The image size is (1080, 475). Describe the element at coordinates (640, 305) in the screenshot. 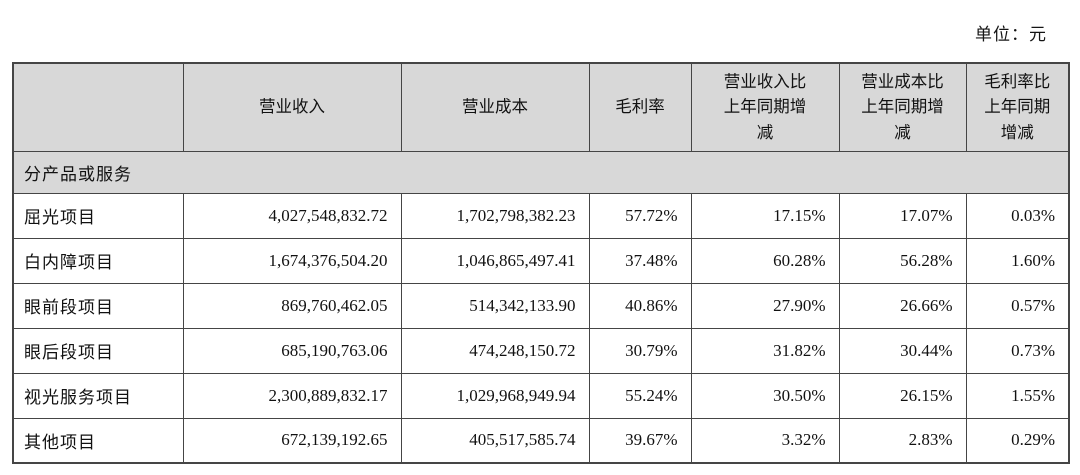

I see `cell-margin: 40.86%` at that location.